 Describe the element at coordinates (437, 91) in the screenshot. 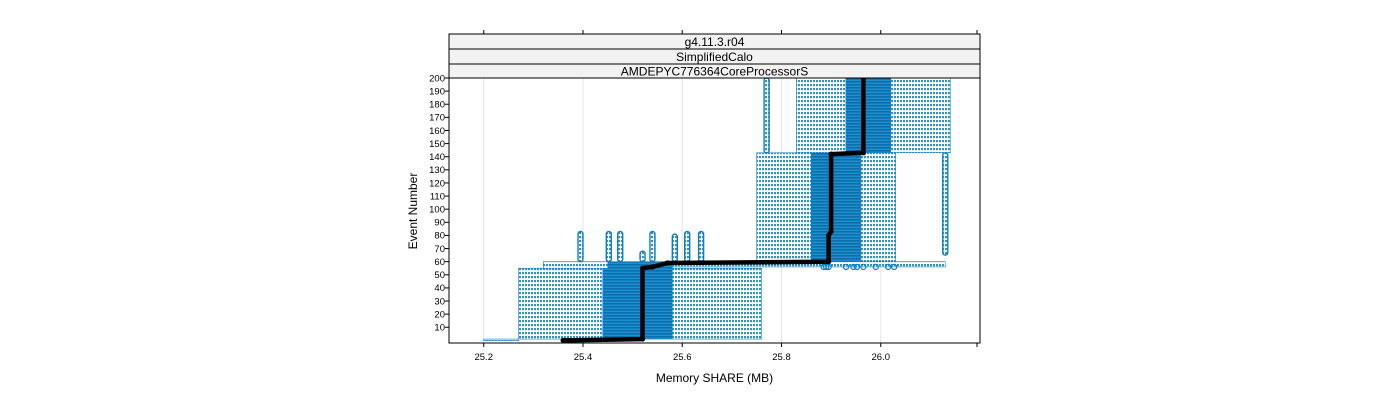

I see `y-tick-label: 190` at that location.